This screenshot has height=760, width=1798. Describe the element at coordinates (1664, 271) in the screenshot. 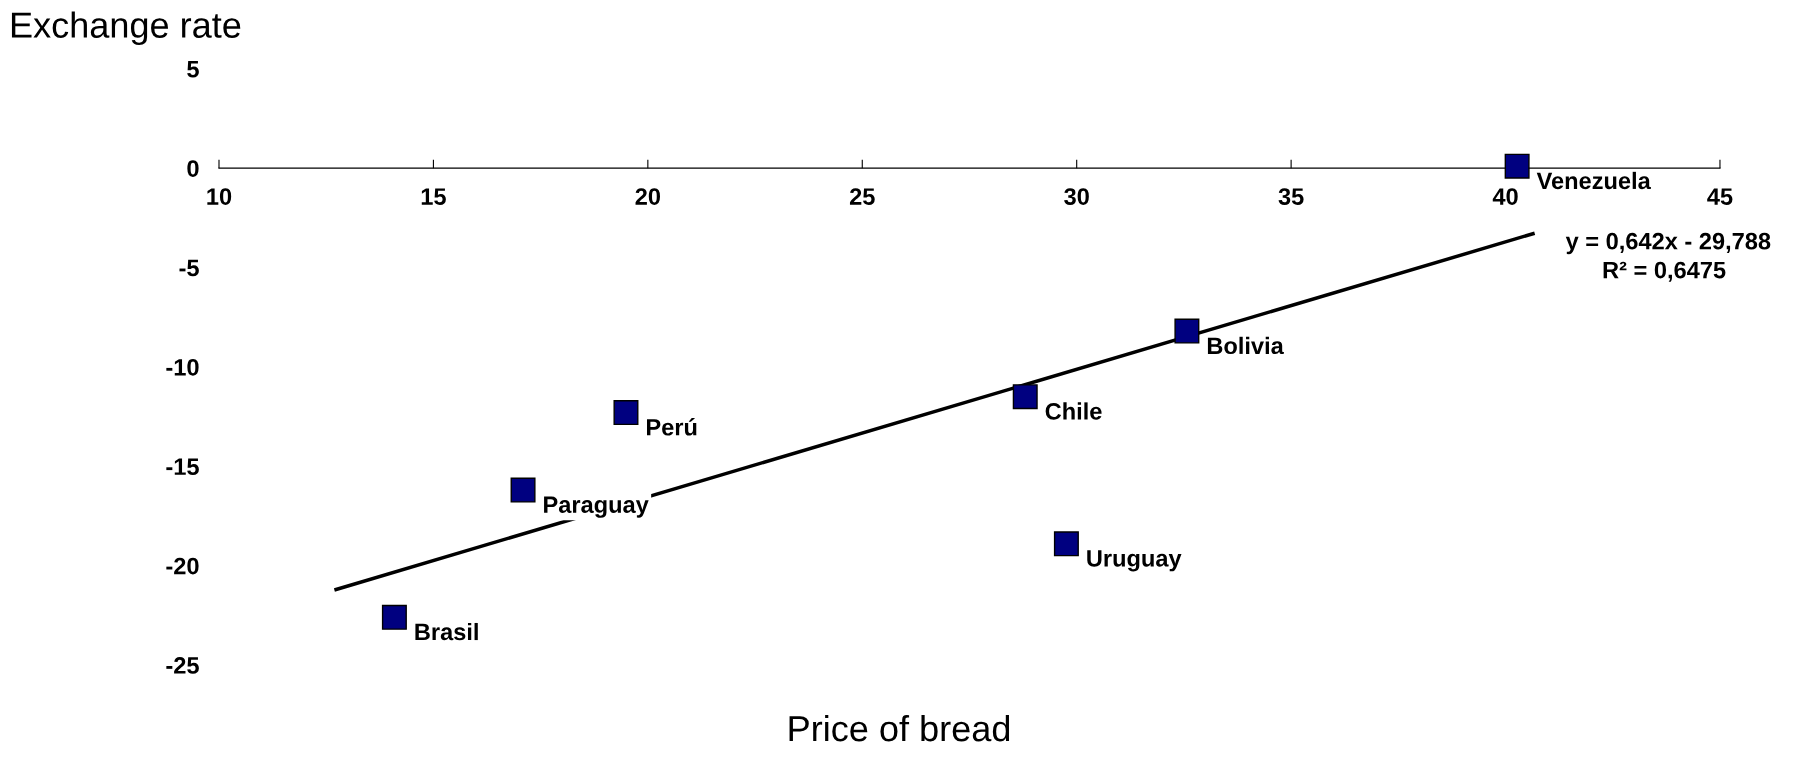

I see `annotation: R² = 0,6475` at that location.